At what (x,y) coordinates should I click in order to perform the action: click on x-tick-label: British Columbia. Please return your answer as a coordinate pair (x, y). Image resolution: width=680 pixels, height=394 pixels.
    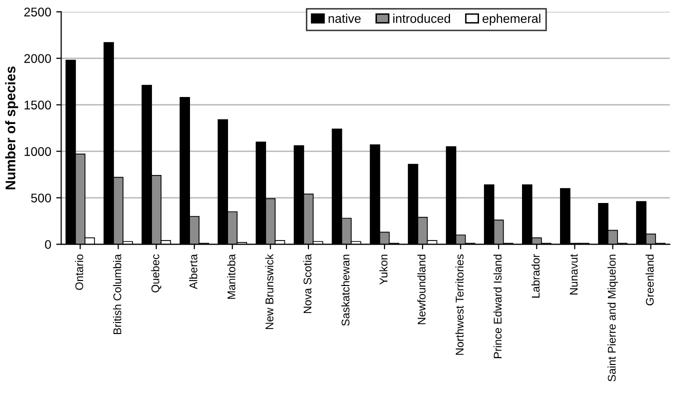
    Looking at the image, I should click on (117, 294).